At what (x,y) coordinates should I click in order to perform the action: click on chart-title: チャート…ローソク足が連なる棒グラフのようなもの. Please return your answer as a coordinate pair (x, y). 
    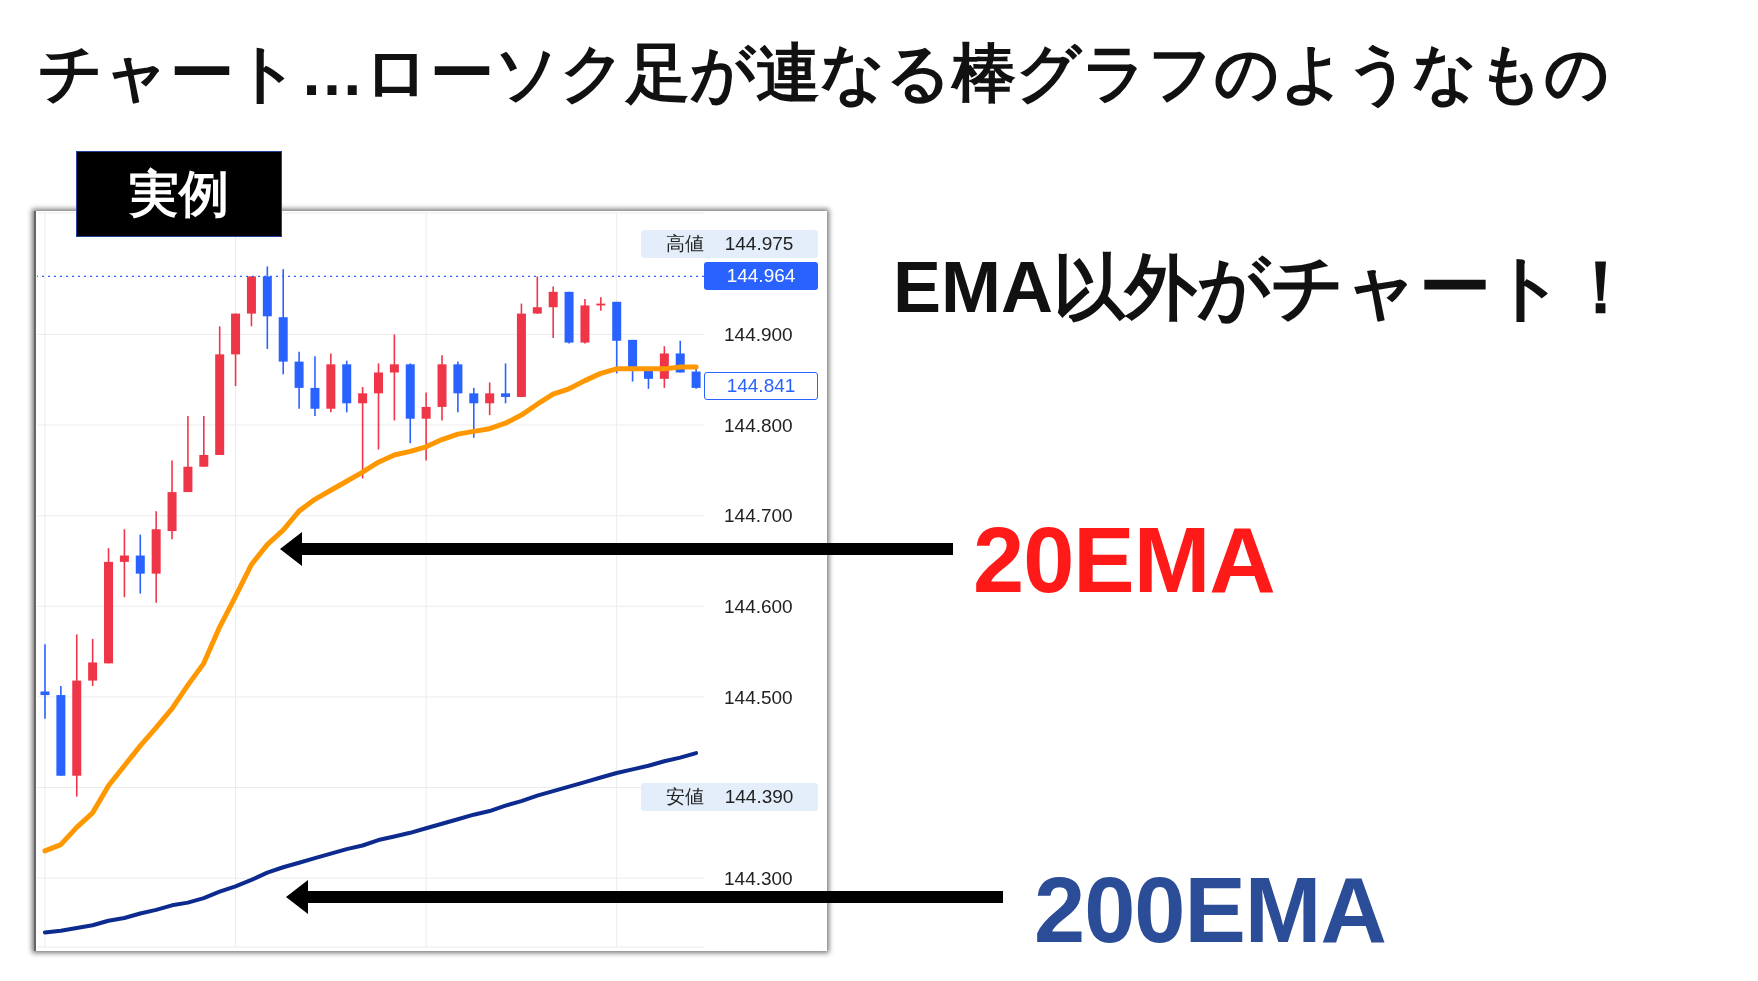
    Looking at the image, I should click on (824, 73).